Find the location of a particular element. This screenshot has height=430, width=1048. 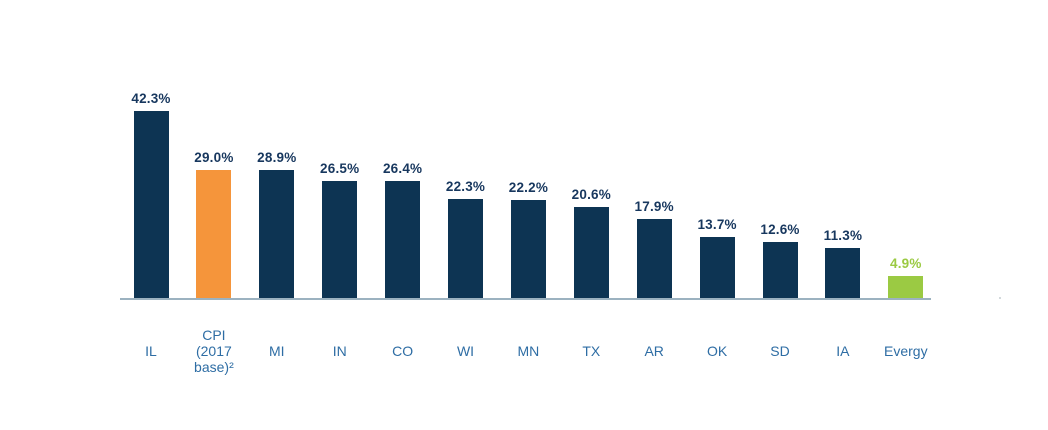

value-label-tx: 20.6% is located at coordinates (591, 194).